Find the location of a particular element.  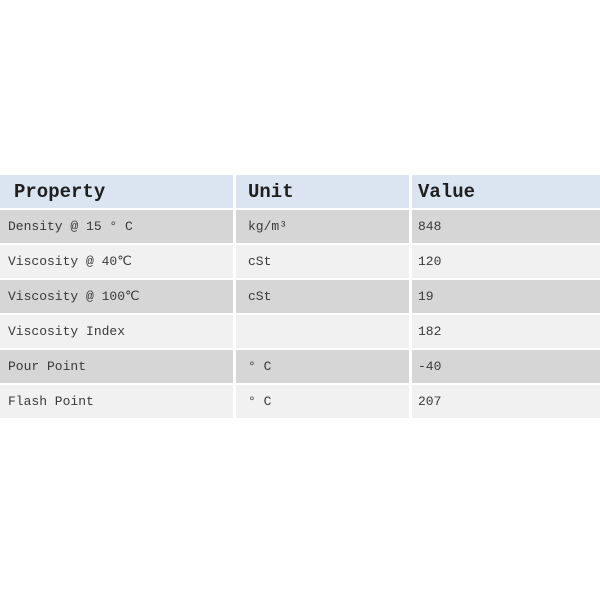

column-header-value: Value is located at coordinates (506, 191).